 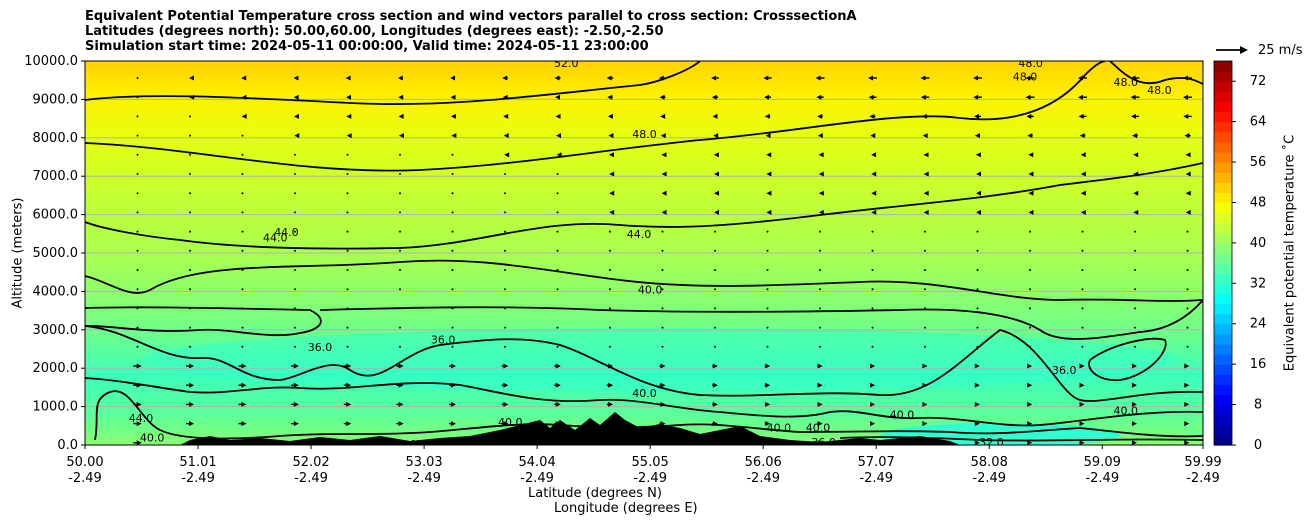 What do you see at coordinates (537, 462) in the screenshot?
I see `x-tick-label-lat: 54.04` at bounding box center [537, 462].